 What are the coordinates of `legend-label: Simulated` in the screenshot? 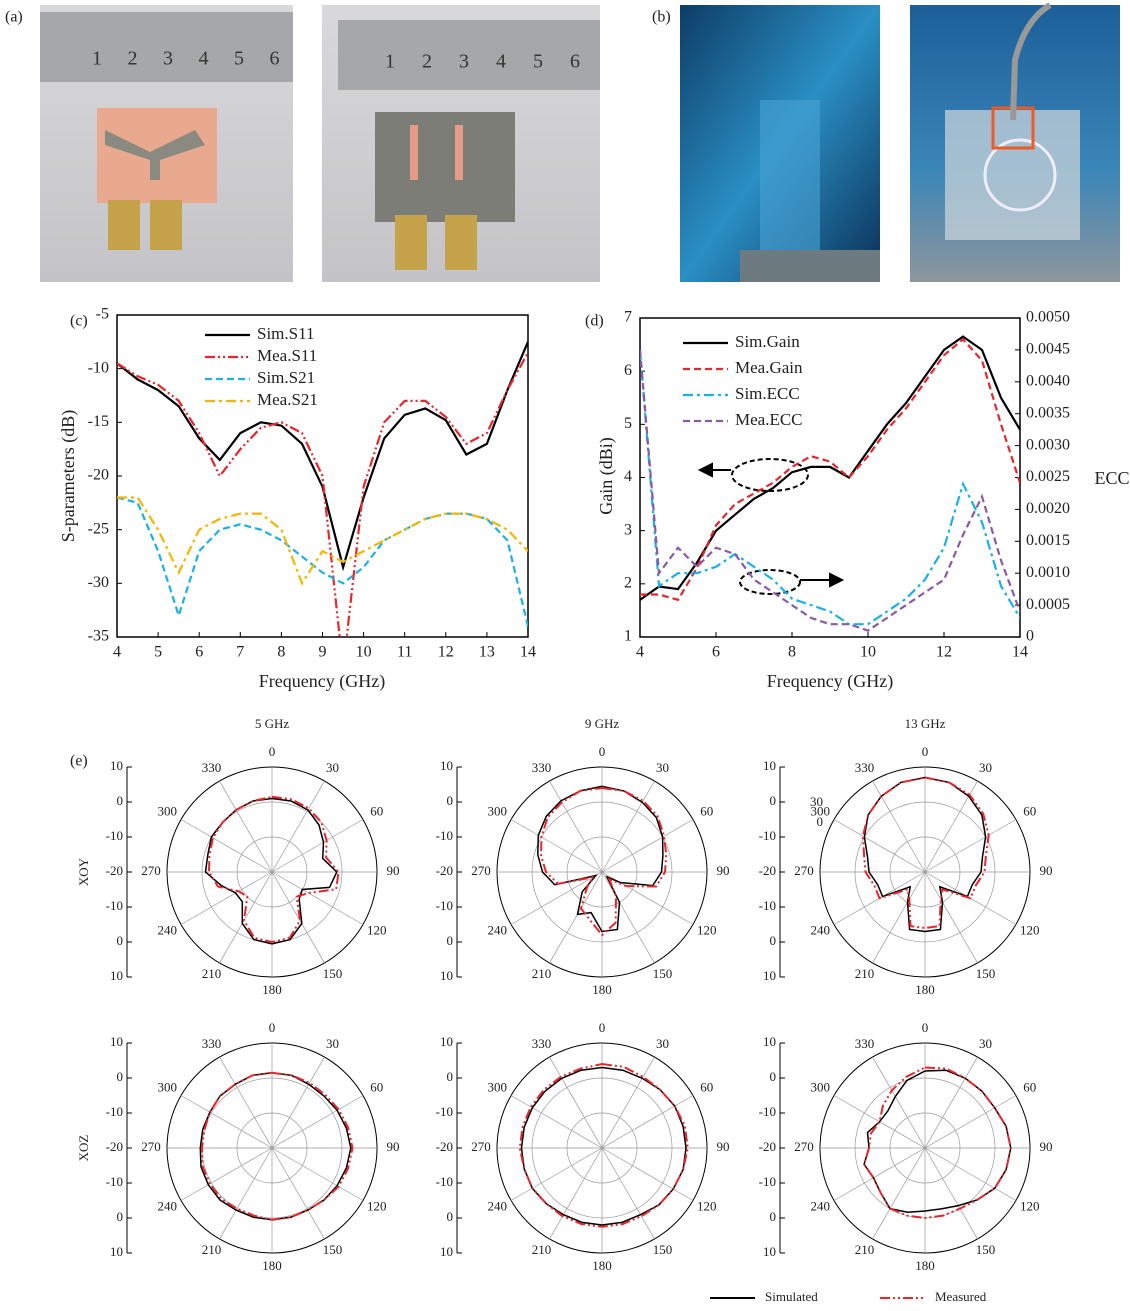 It's located at (791, 1296).